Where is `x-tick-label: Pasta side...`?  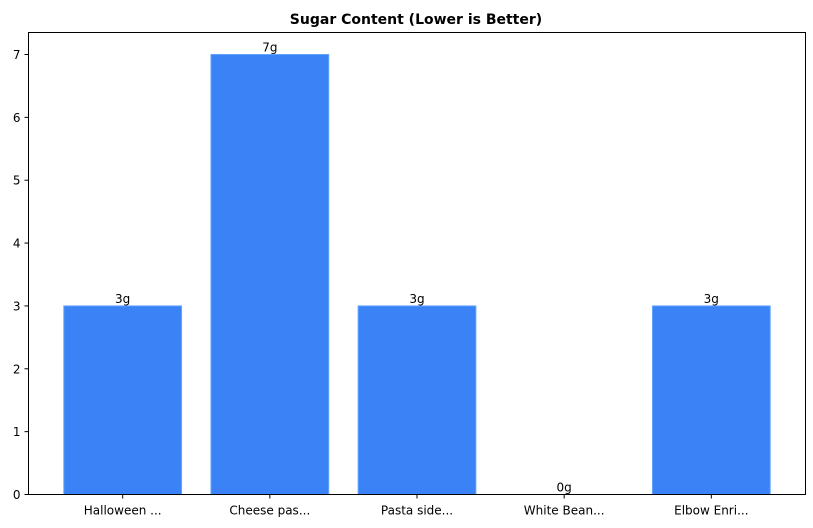
x-tick-label: Pasta side... is located at coordinates (417, 511).